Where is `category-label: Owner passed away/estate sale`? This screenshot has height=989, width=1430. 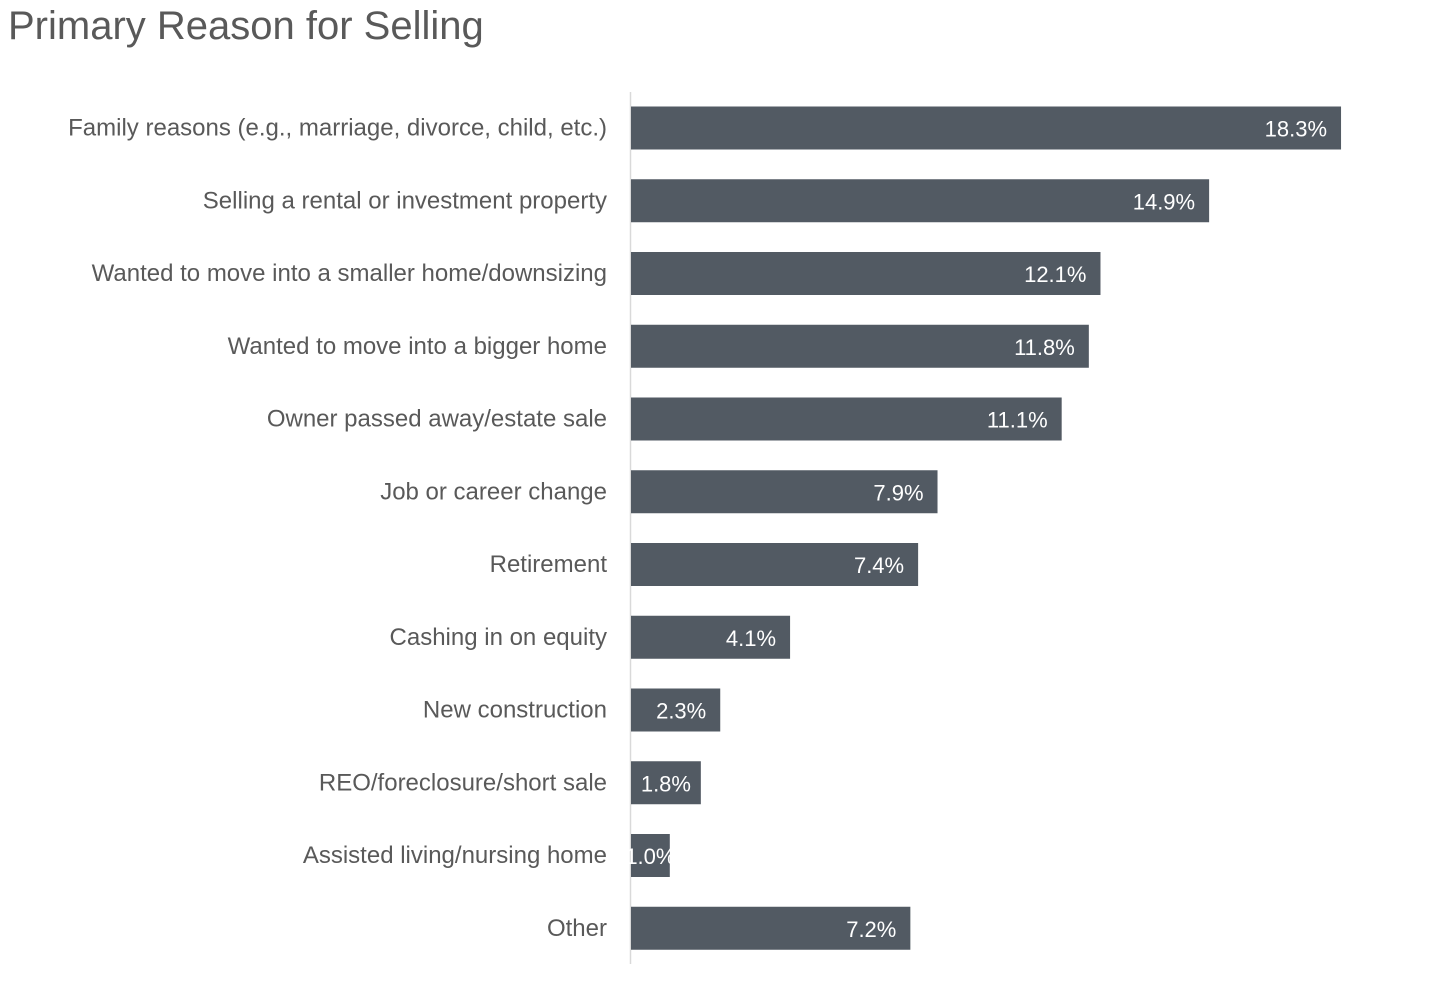
category-label: Owner passed away/estate sale is located at coordinates (437, 419).